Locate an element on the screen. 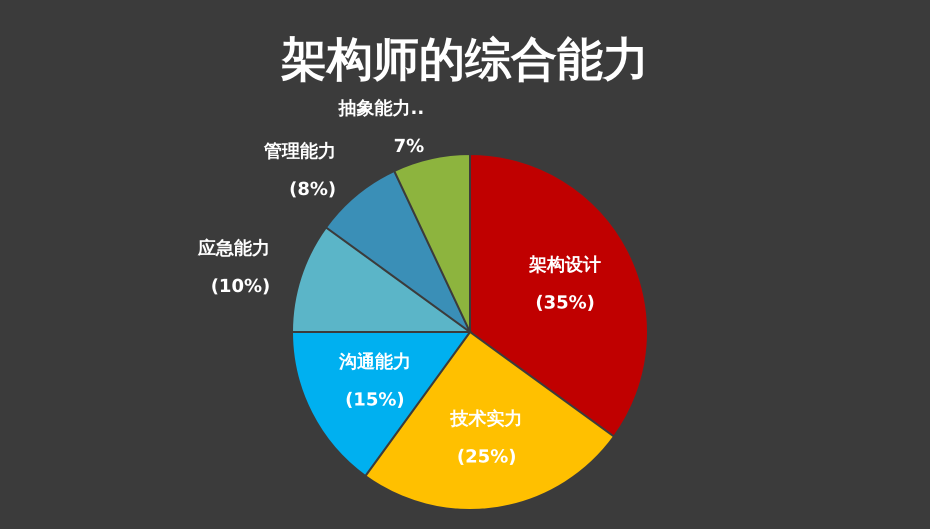  slice-label: 技术实力 is located at coordinates (486, 419).